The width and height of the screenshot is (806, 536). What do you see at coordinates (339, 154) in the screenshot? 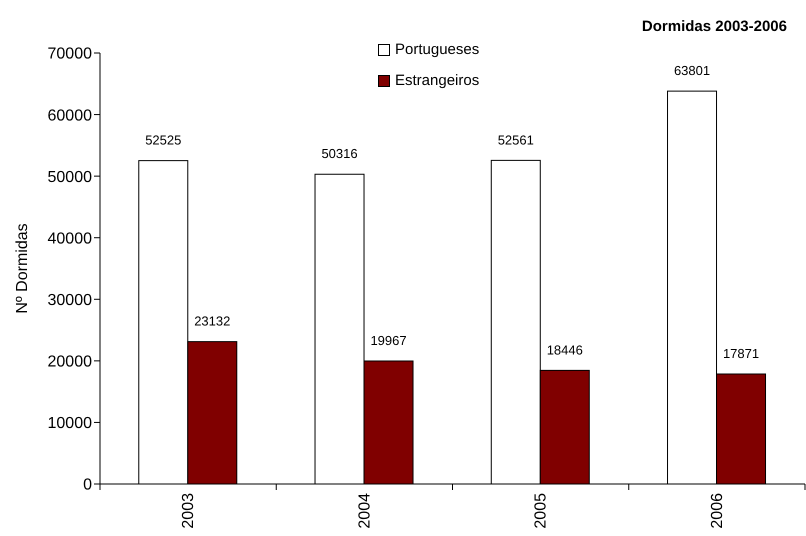
I see `data-label: 50316` at bounding box center [339, 154].